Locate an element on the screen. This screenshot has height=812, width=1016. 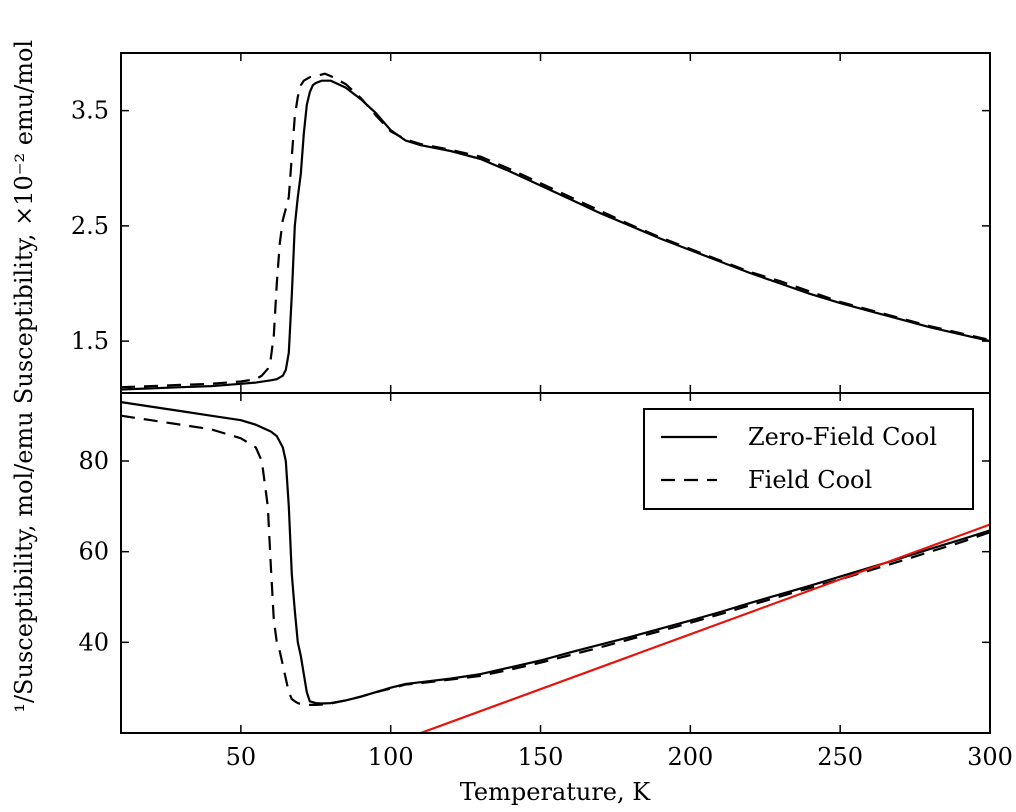
top-y-tick-label: 1.5 is located at coordinates (90, 341).